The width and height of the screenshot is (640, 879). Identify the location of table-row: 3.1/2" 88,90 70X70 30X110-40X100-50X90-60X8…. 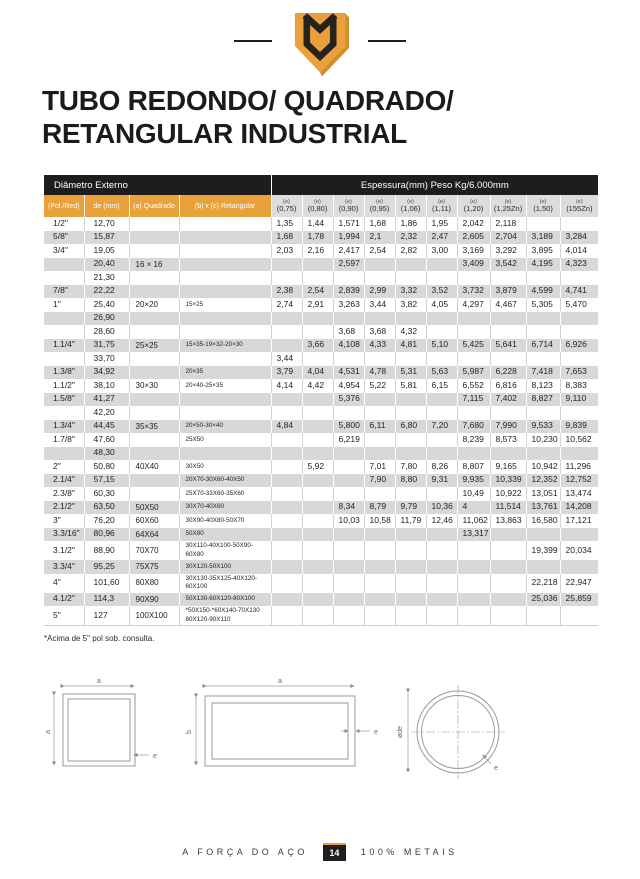
(321, 550).